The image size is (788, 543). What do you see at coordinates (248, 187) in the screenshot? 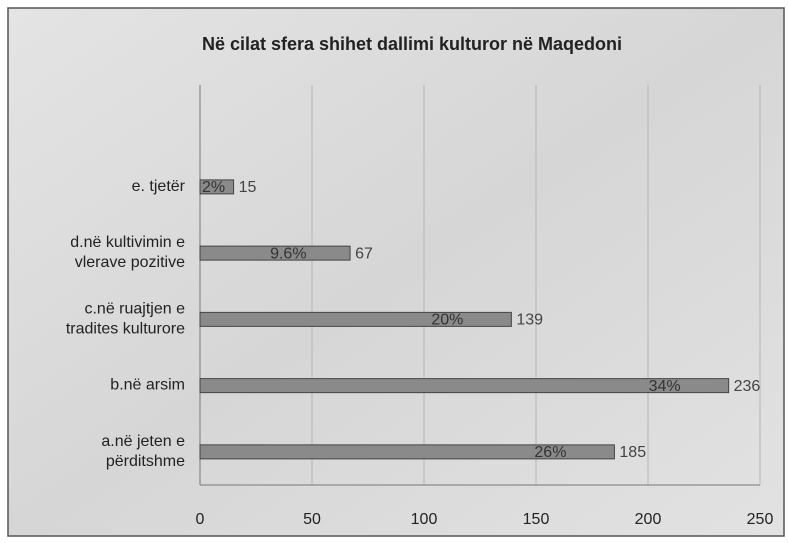
I see `value-label: 15` at bounding box center [248, 187].